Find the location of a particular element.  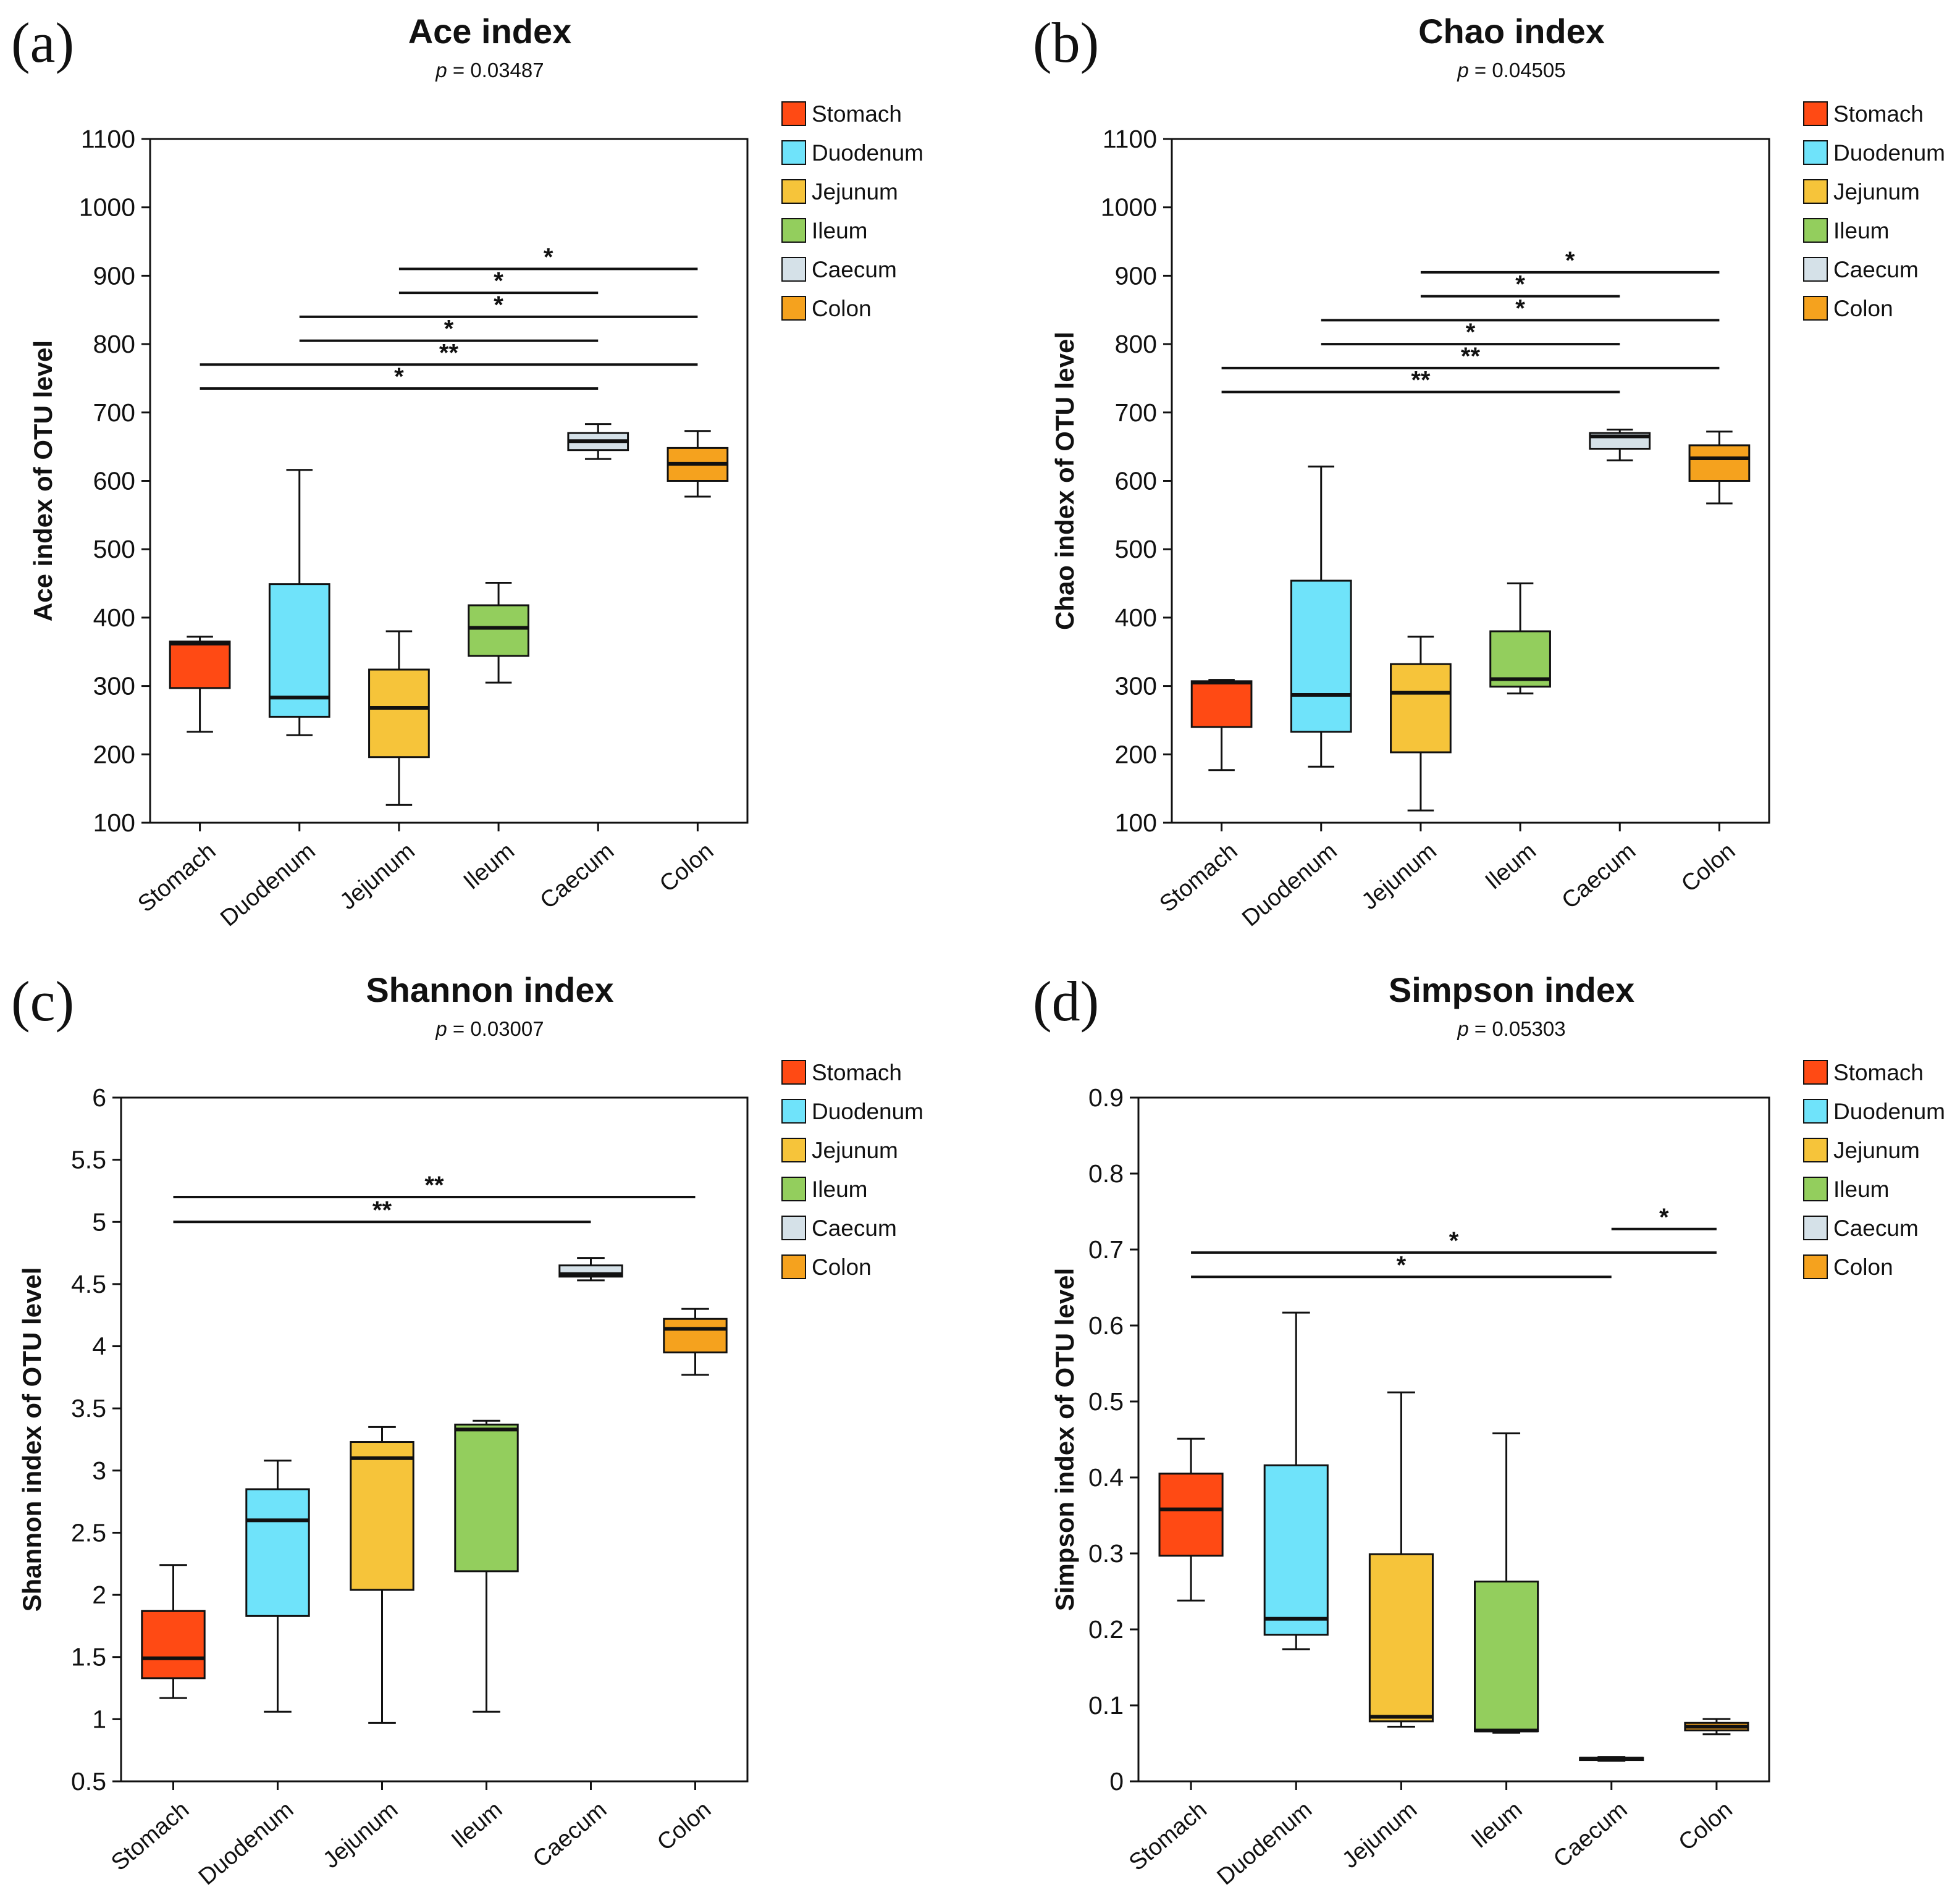

y-tick-label: 0.5 is located at coordinates (1106, 1401).